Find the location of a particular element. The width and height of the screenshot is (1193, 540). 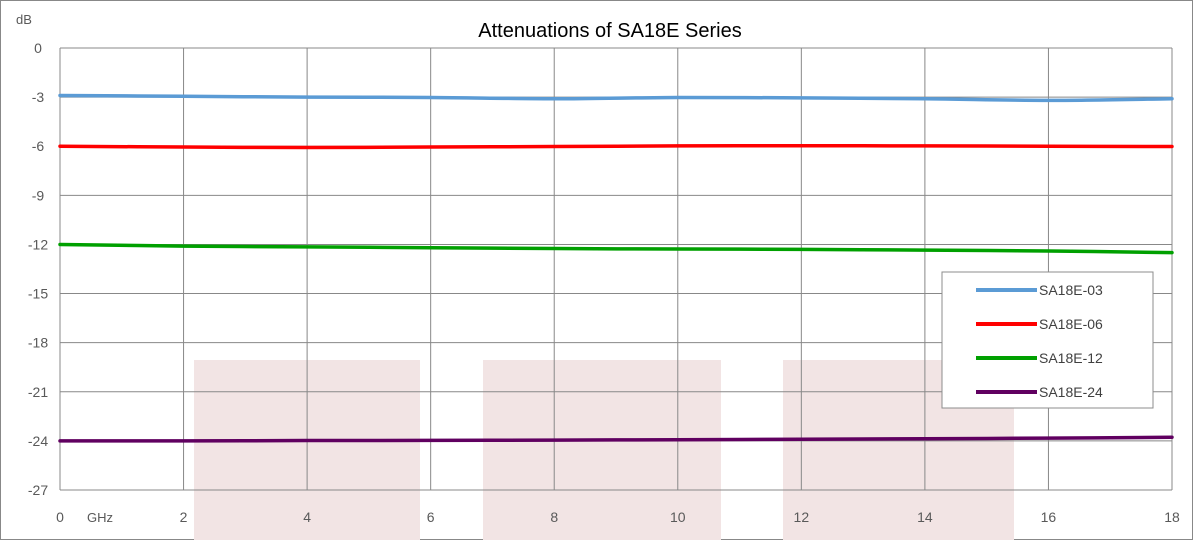

x-tick-label: 12 is located at coordinates (802, 517).